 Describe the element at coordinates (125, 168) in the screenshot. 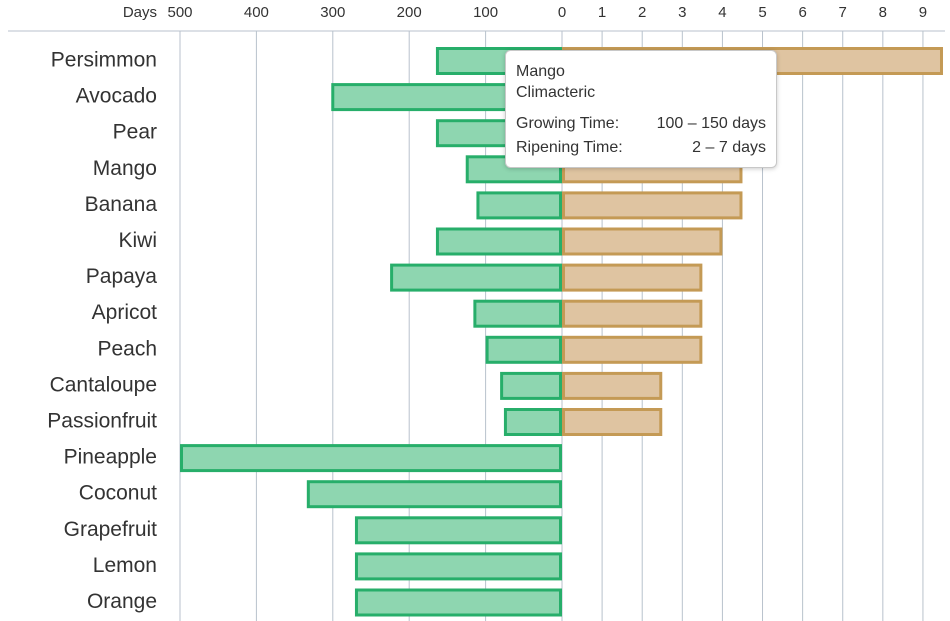

I see `category-label: Mango` at that location.